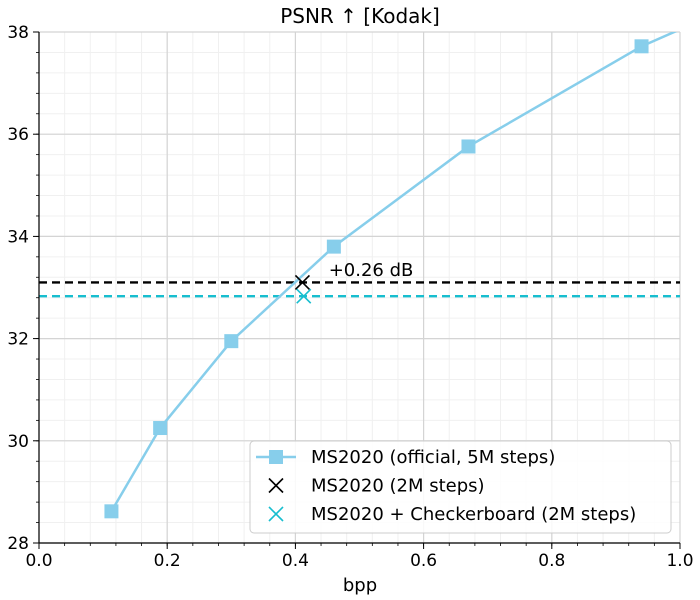  Describe the element at coordinates (18, 33) in the screenshot. I see `y-tick-label: 38` at that location.